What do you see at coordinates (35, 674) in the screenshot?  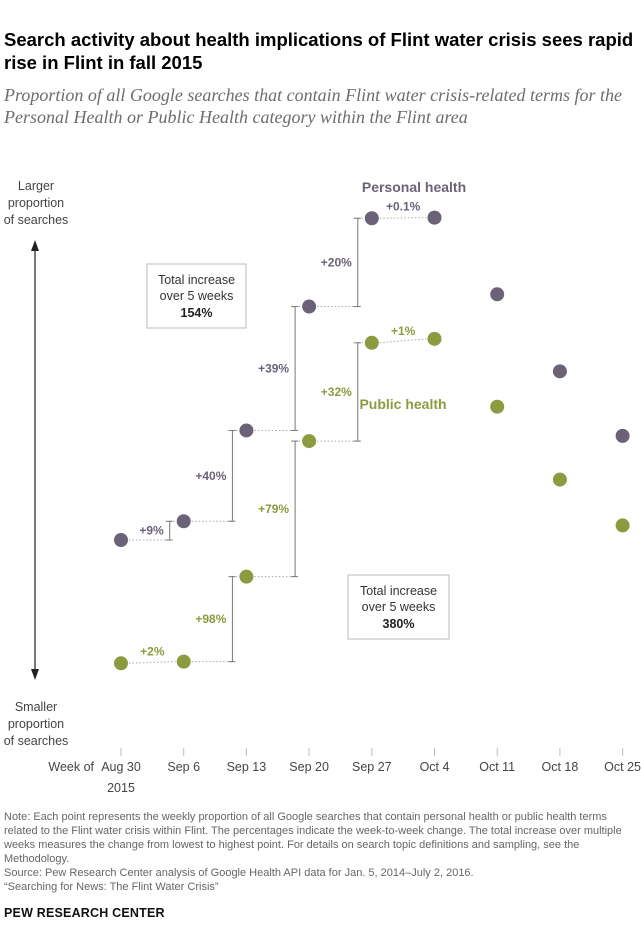 I see `arrow-down-icon` at bounding box center [35, 674].